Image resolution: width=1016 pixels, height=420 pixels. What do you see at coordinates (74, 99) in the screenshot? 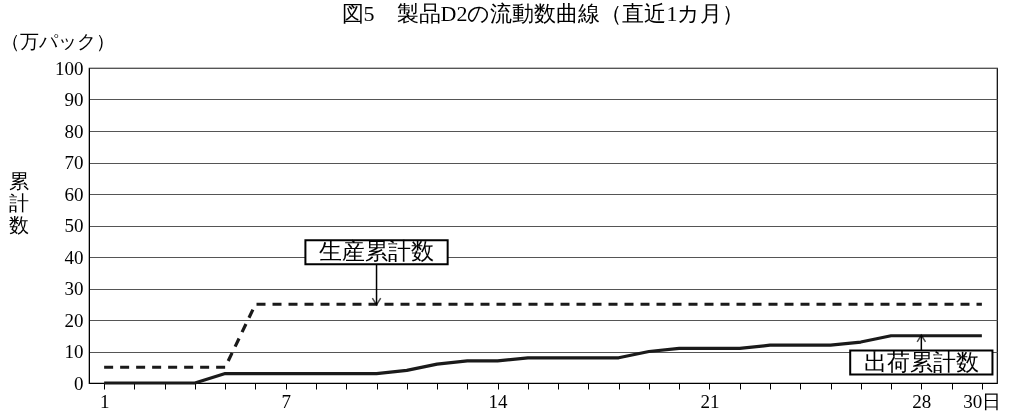
I see `y-tick-label: 90` at bounding box center [74, 99].